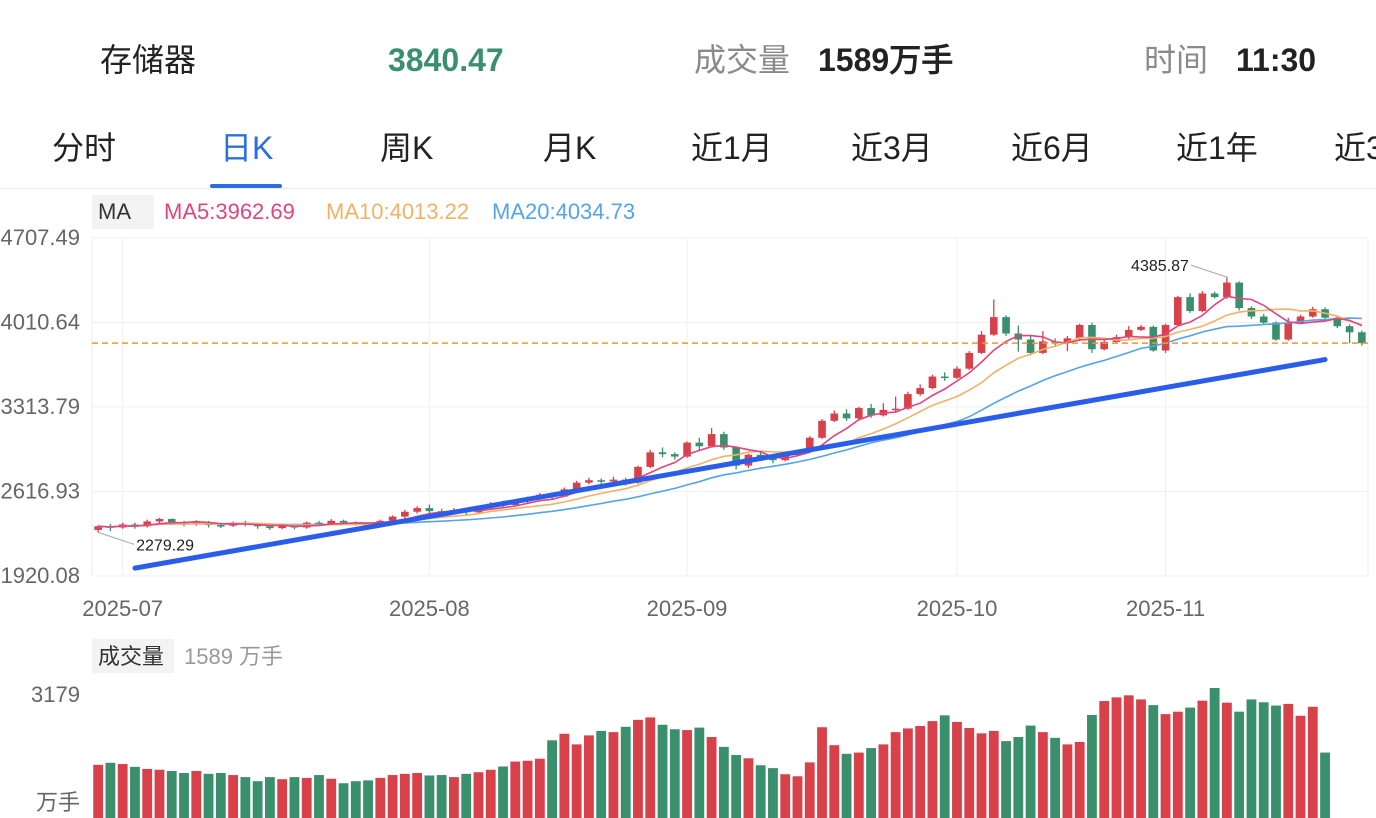 The height and width of the screenshot is (818, 1376). What do you see at coordinates (1276, 60) in the screenshot?
I see `time-value: 11:30` at bounding box center [1276, 60].